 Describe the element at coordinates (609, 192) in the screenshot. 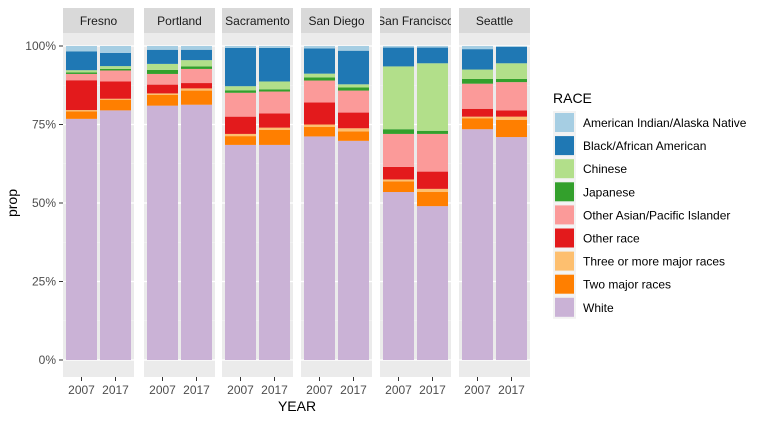

I see `legend-label: Japanese` at that location.